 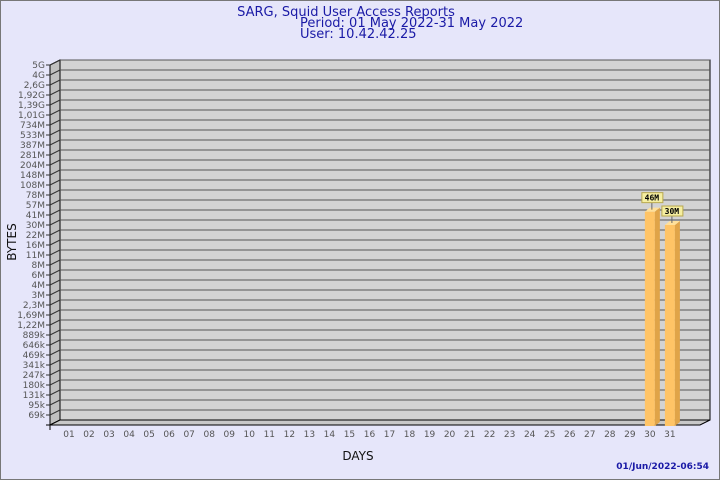 I want to click on x-tick-label: 23, so click(x=509, y=435).